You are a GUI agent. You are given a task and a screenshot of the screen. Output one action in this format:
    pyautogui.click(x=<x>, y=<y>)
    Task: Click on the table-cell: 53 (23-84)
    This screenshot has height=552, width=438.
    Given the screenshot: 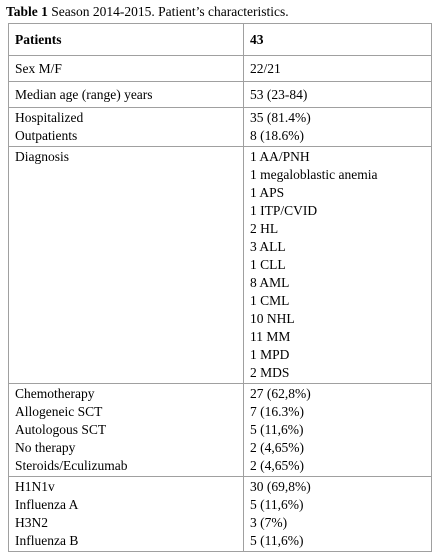 What is the action you would take?
    pyautogui.click(x=337, y=94)
    